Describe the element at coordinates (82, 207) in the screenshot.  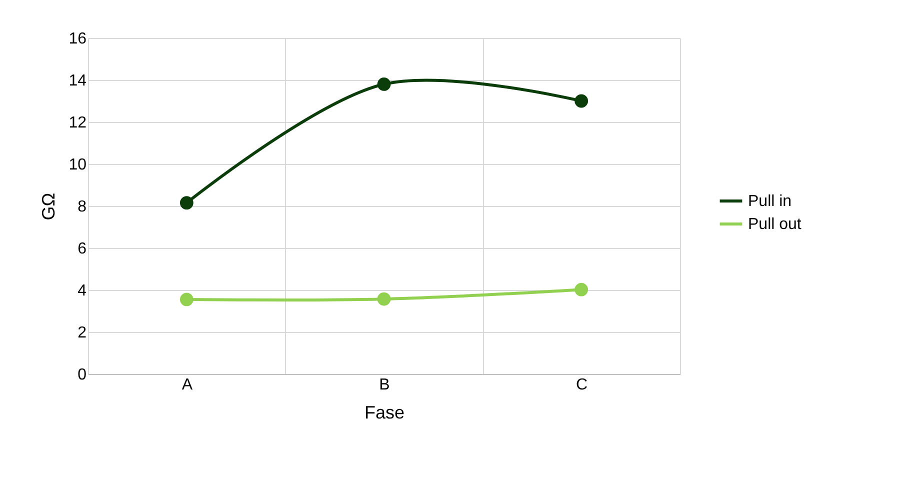
I see `y-tick-label: 8` at that location.